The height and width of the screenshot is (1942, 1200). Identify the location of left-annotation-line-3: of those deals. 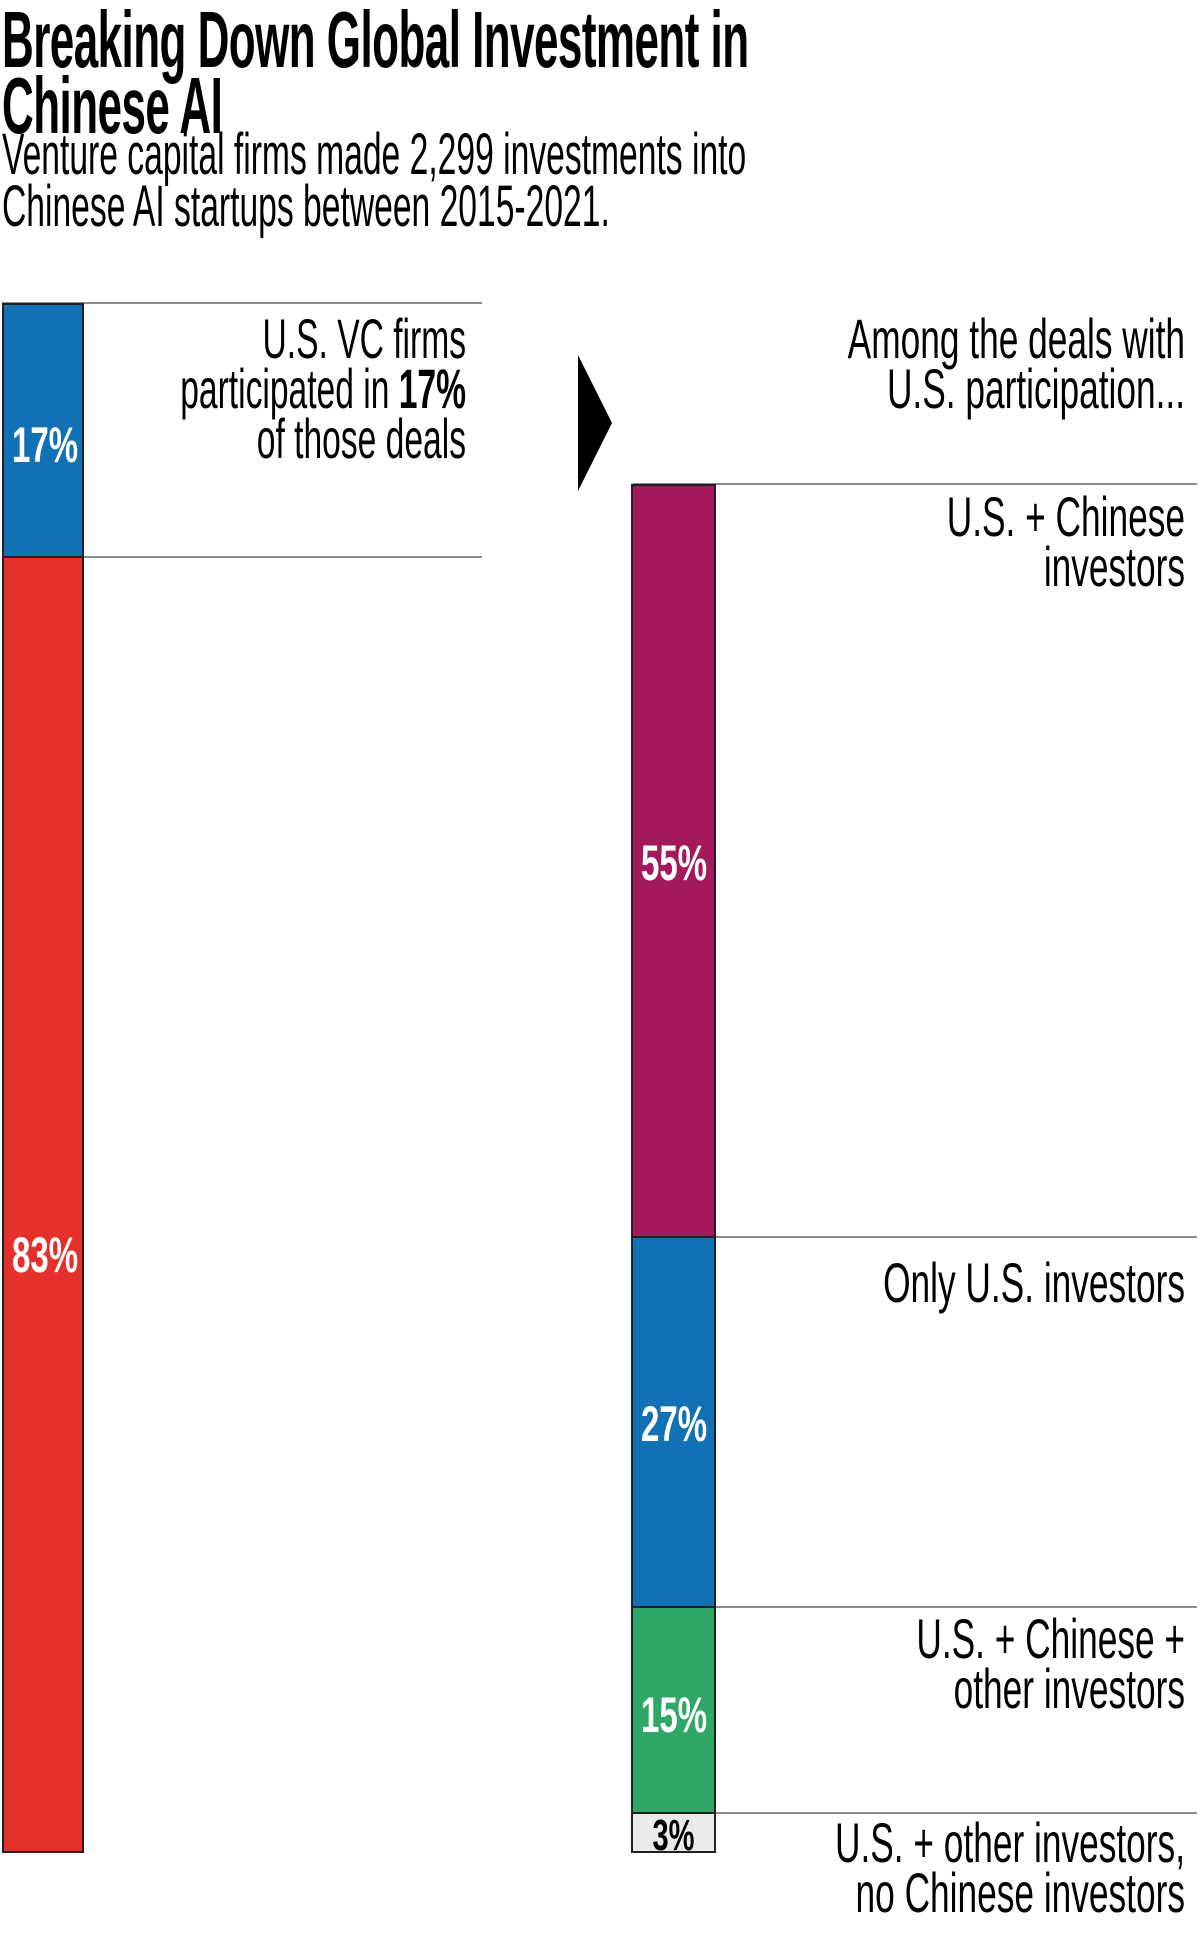
(361, 438).